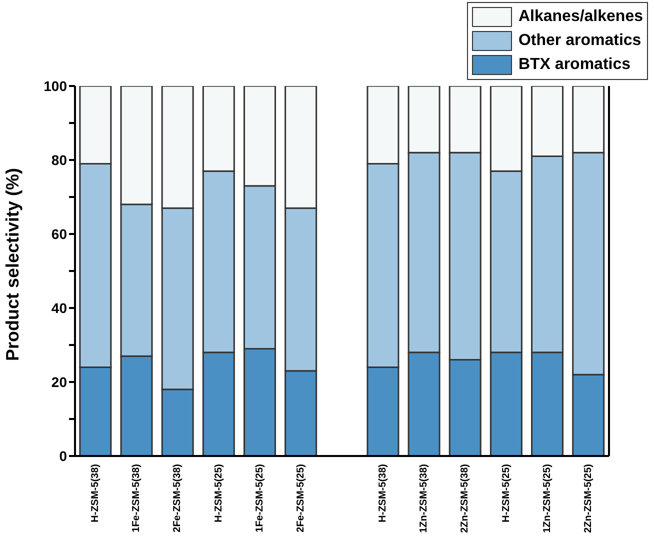  Describe the element at coordinates (59, 308) in the screenshot. I see `y-tick-label: 40` at that location.